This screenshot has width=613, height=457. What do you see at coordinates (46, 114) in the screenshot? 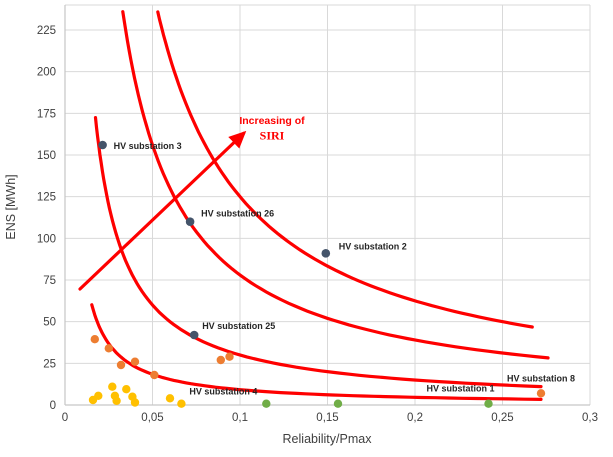
I see `y-tick-label: 175` at bounding box center [46, 114].